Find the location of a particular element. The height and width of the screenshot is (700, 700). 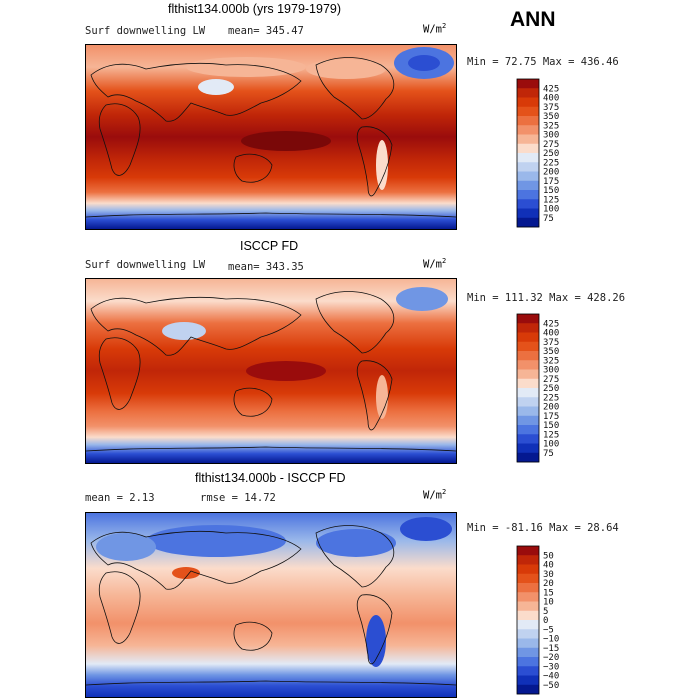

panel-1-units: W/m2 is located at coordinates (435, 29).